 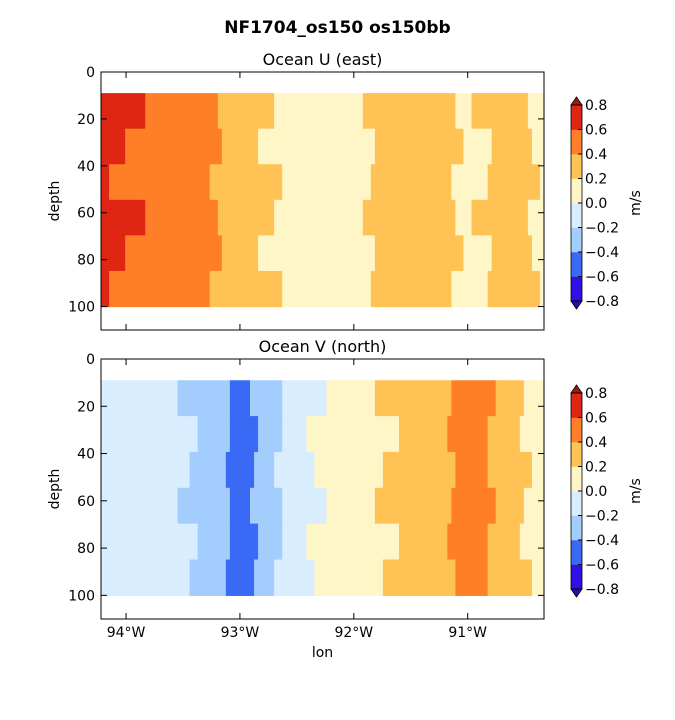 What do you see at coordinates (576, 479) in the screenshot?
I see `colorbar-swatch` at bounding box center [576, 479].